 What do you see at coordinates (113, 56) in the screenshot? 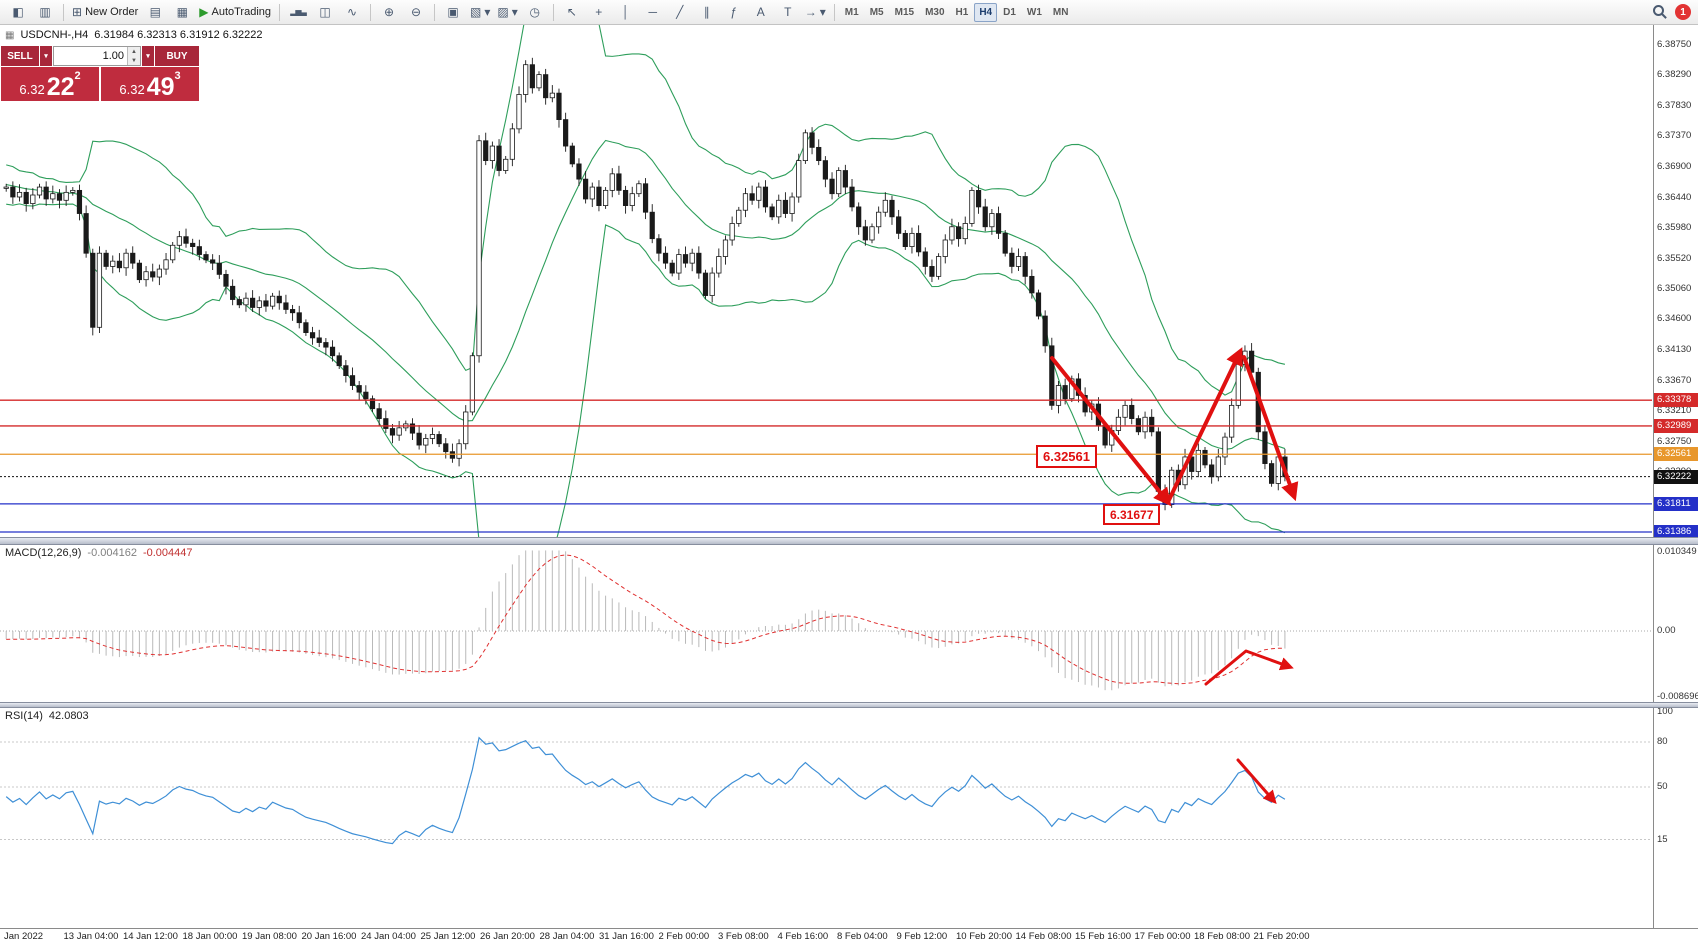
I see `volume-value: 1.00` at bounding box center [113, 56].